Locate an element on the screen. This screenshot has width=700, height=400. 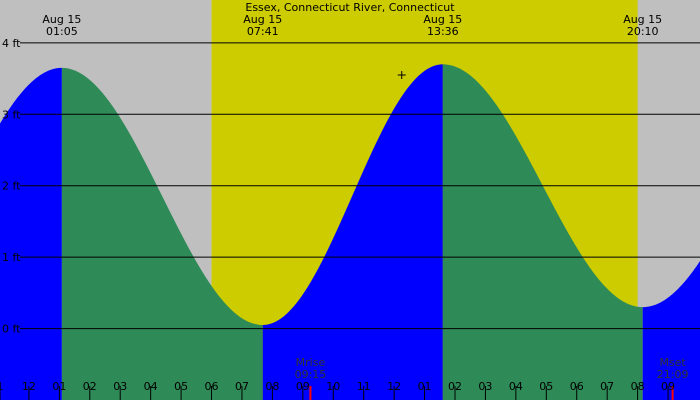
moon-event-label: Mrise is located at coordinates (311, 362).